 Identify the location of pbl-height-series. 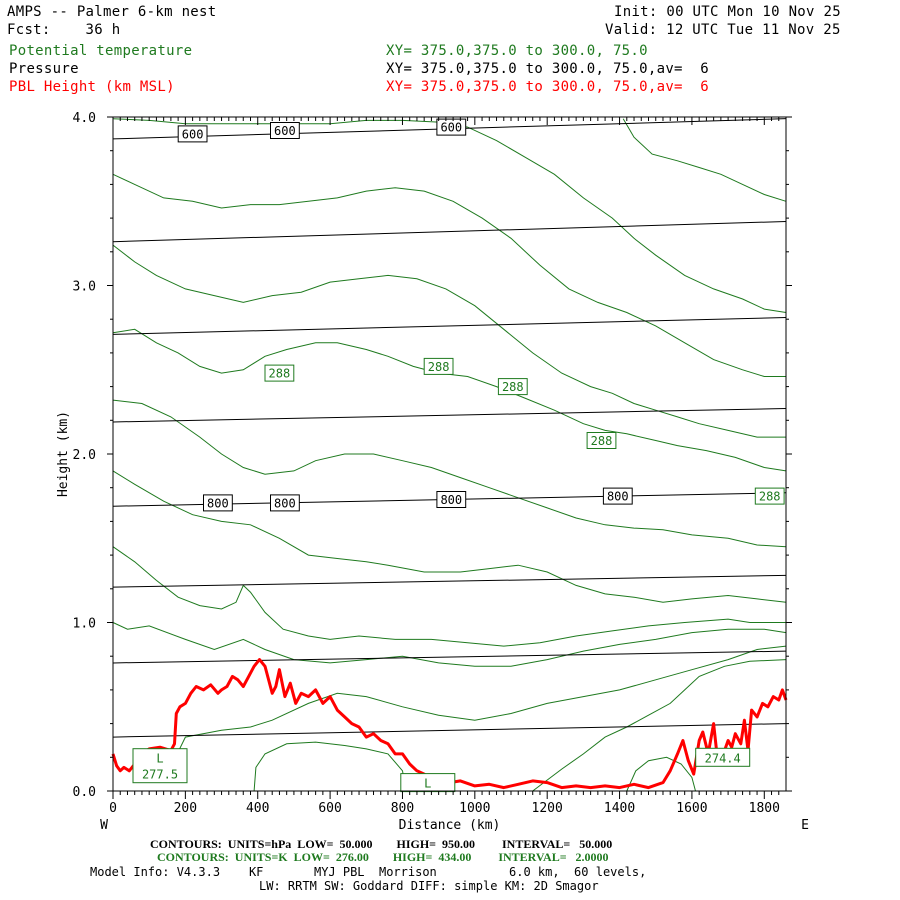
(449, 724).